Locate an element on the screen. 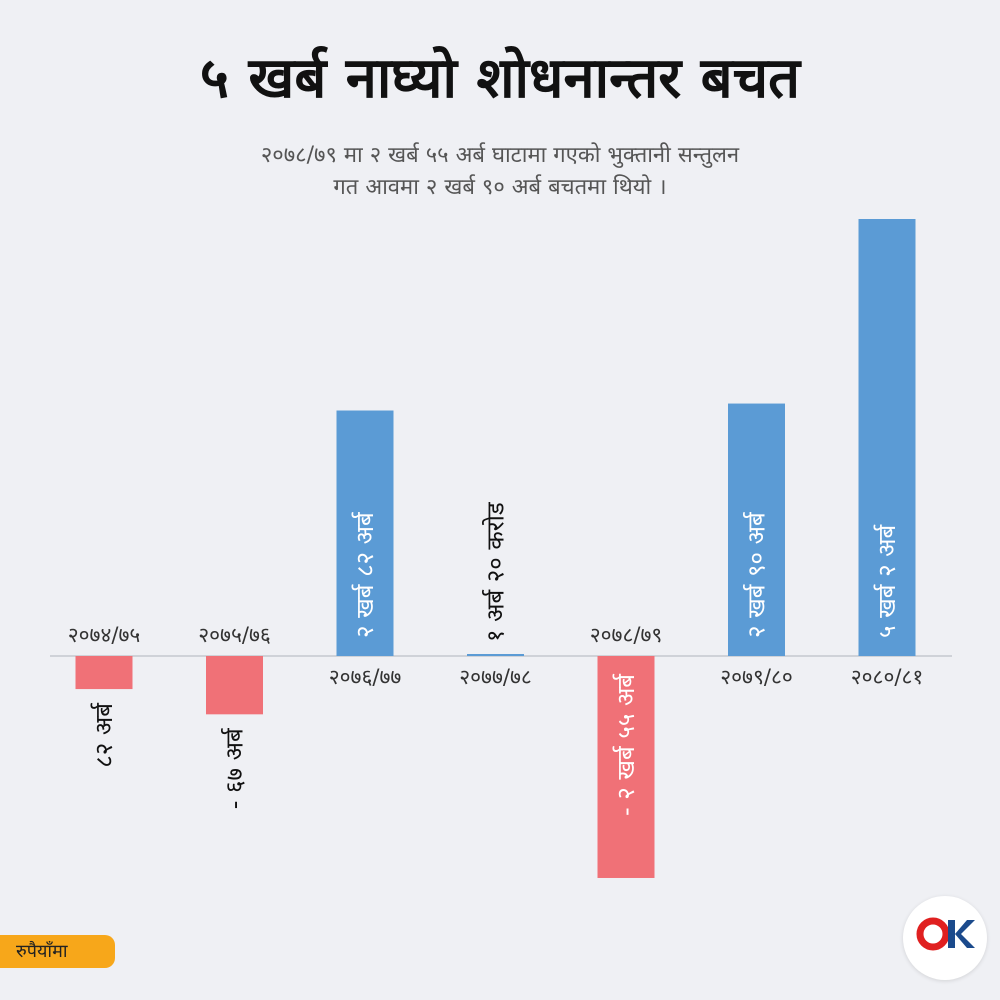 This screenshot has width=1000, height=1000. category-label-2: २०७५/७६ is located at coordinates (234, 635).